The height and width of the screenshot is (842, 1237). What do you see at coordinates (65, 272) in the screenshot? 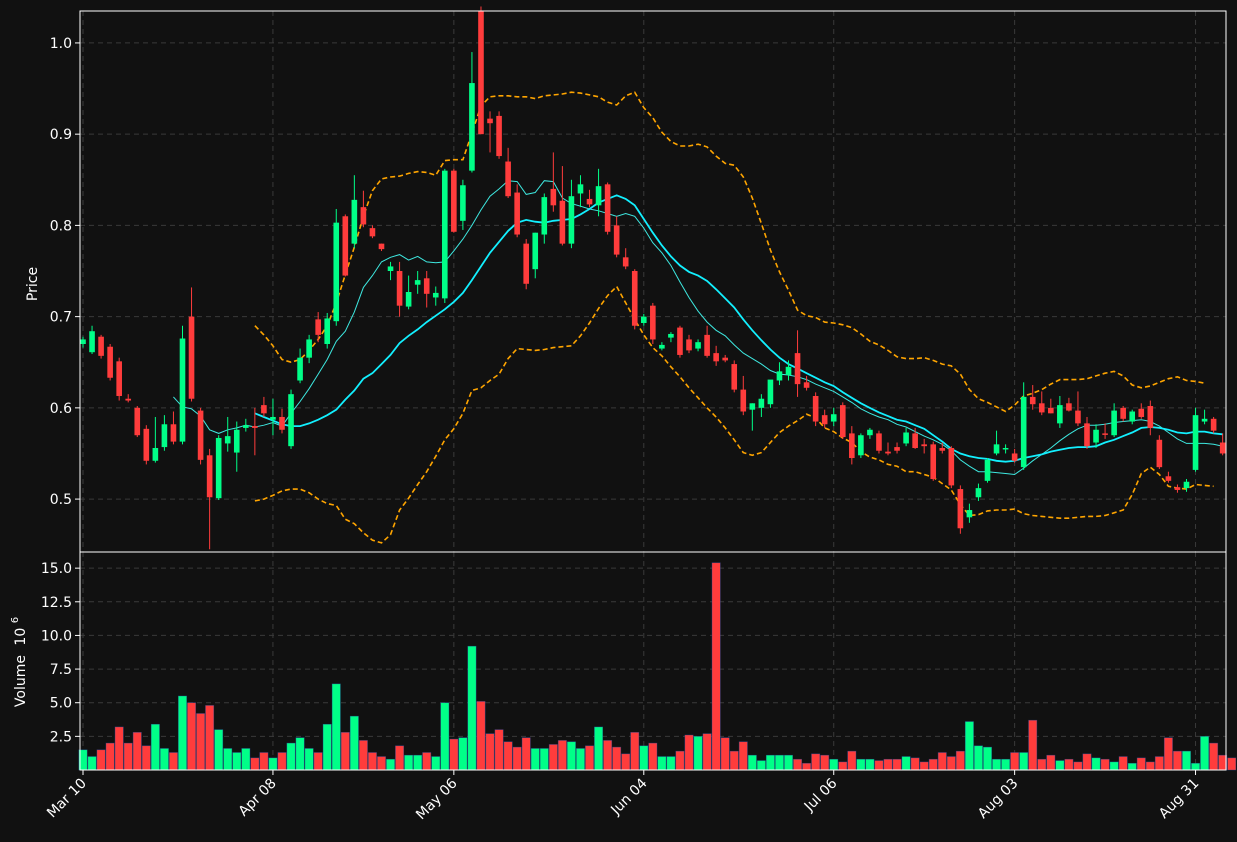
I see `price-y-ticks: 0.5 0.6 0.7 0.8 0.9 1.0` at bounding box center [65, 272].